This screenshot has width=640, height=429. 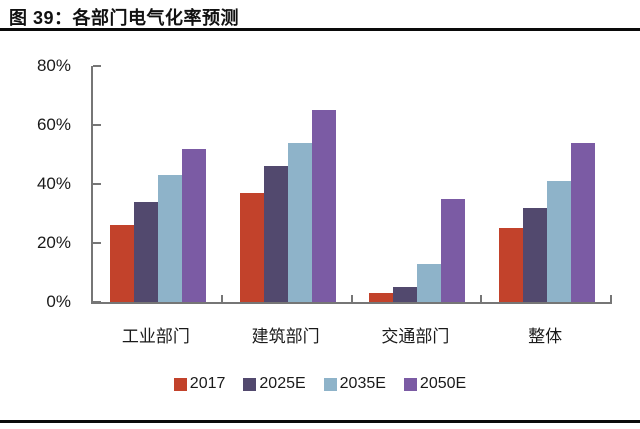 What do you see at coordinates (169, 238) in the screenshot?
I see `bar-2035E-工业部门` at bounding box center [169, 238].